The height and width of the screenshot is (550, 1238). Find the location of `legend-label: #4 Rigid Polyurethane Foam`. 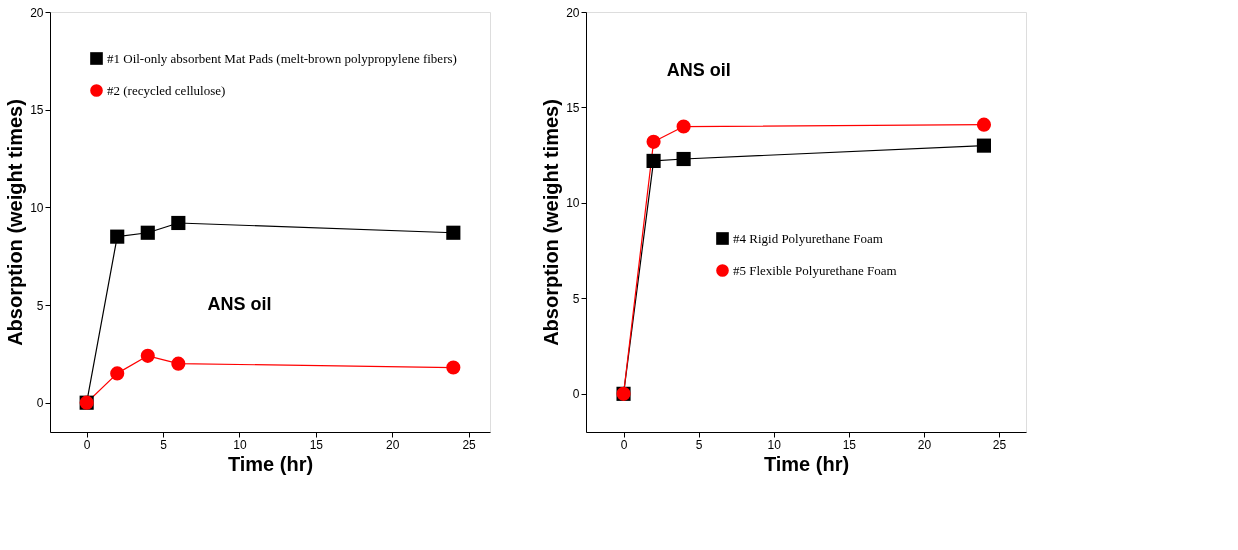

legend-label: #4 Rigid Polyurethane Foam is located at coordinates (808, 238).